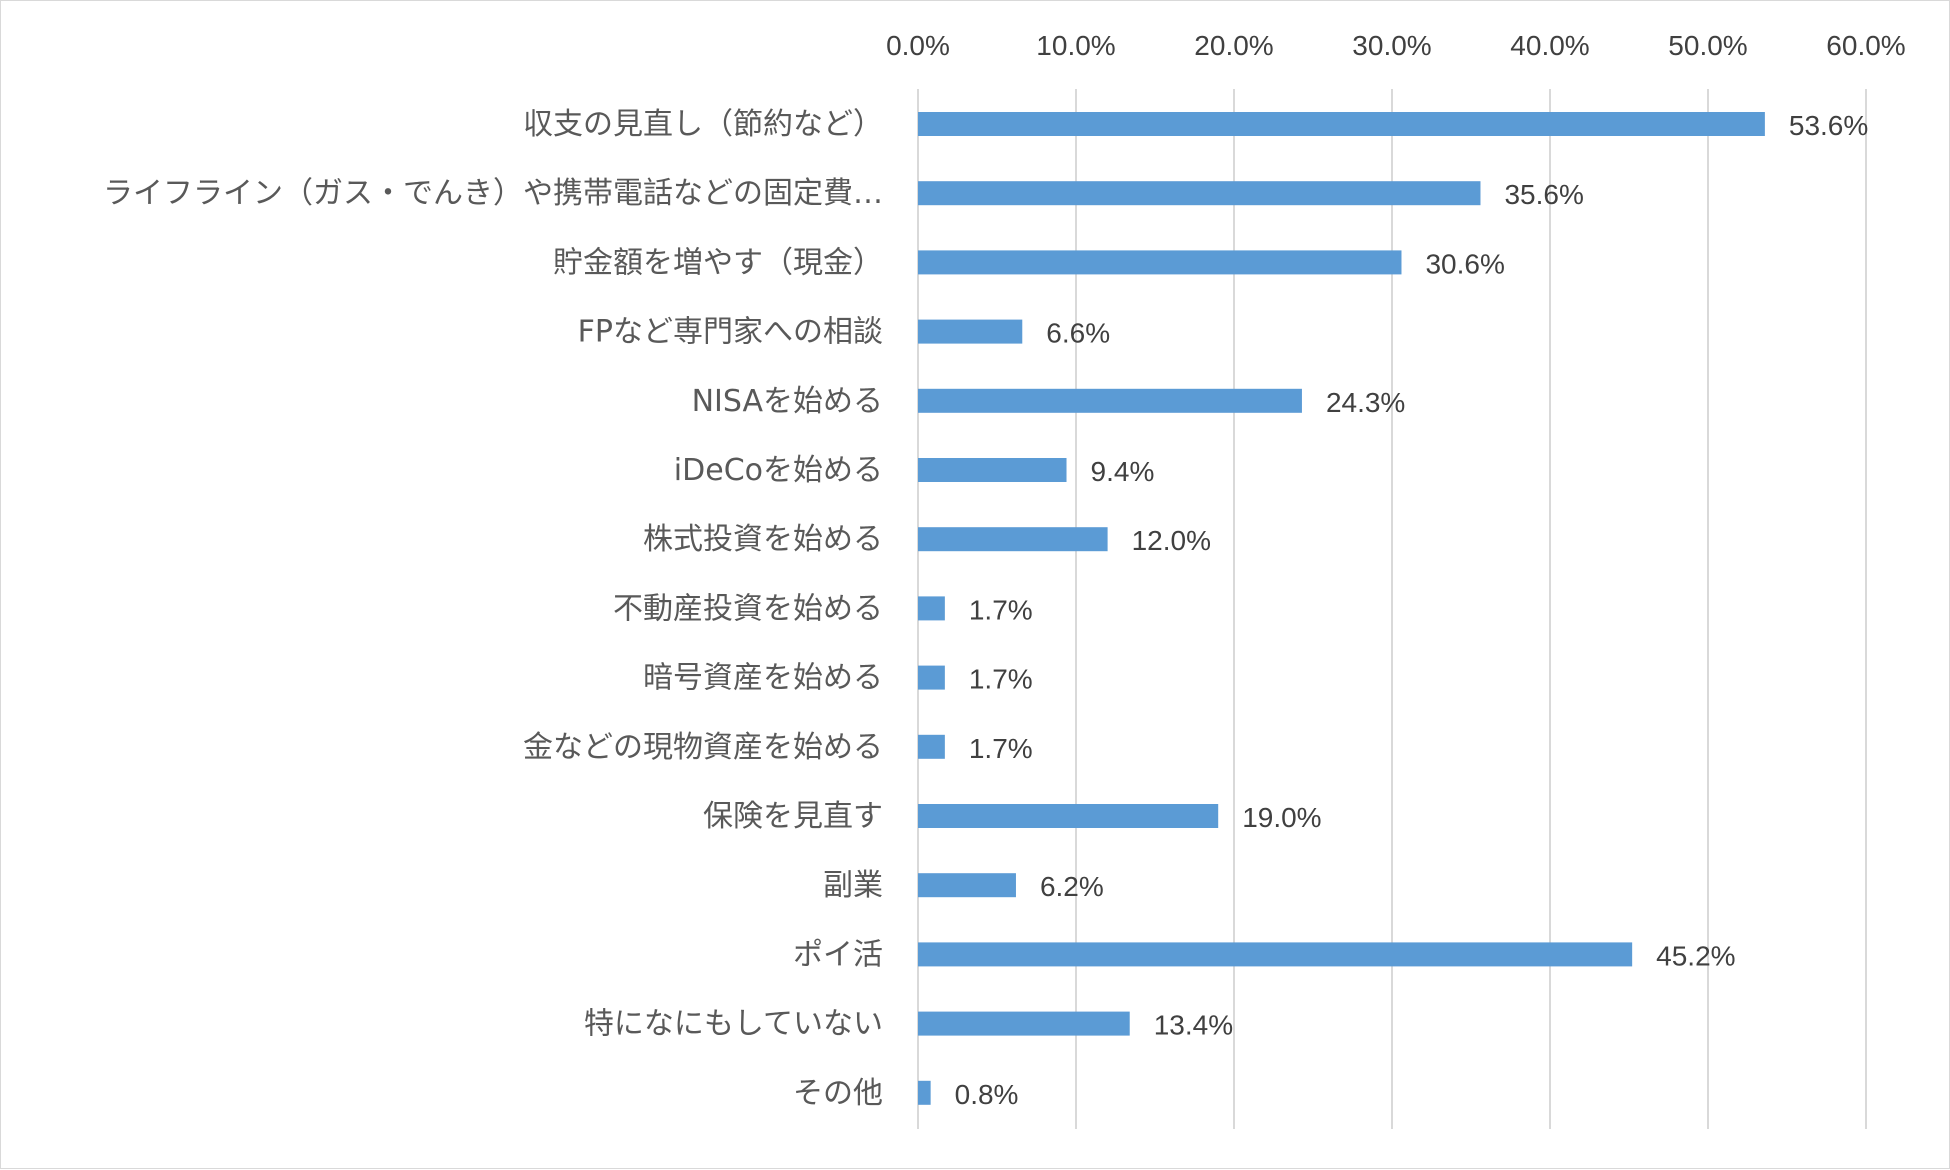 The width and height of the screenshot is (1950, 1170). Describe the element at coordinates (987, 1094) in the screenshot. I see `data-label: 0.8%` at that location.